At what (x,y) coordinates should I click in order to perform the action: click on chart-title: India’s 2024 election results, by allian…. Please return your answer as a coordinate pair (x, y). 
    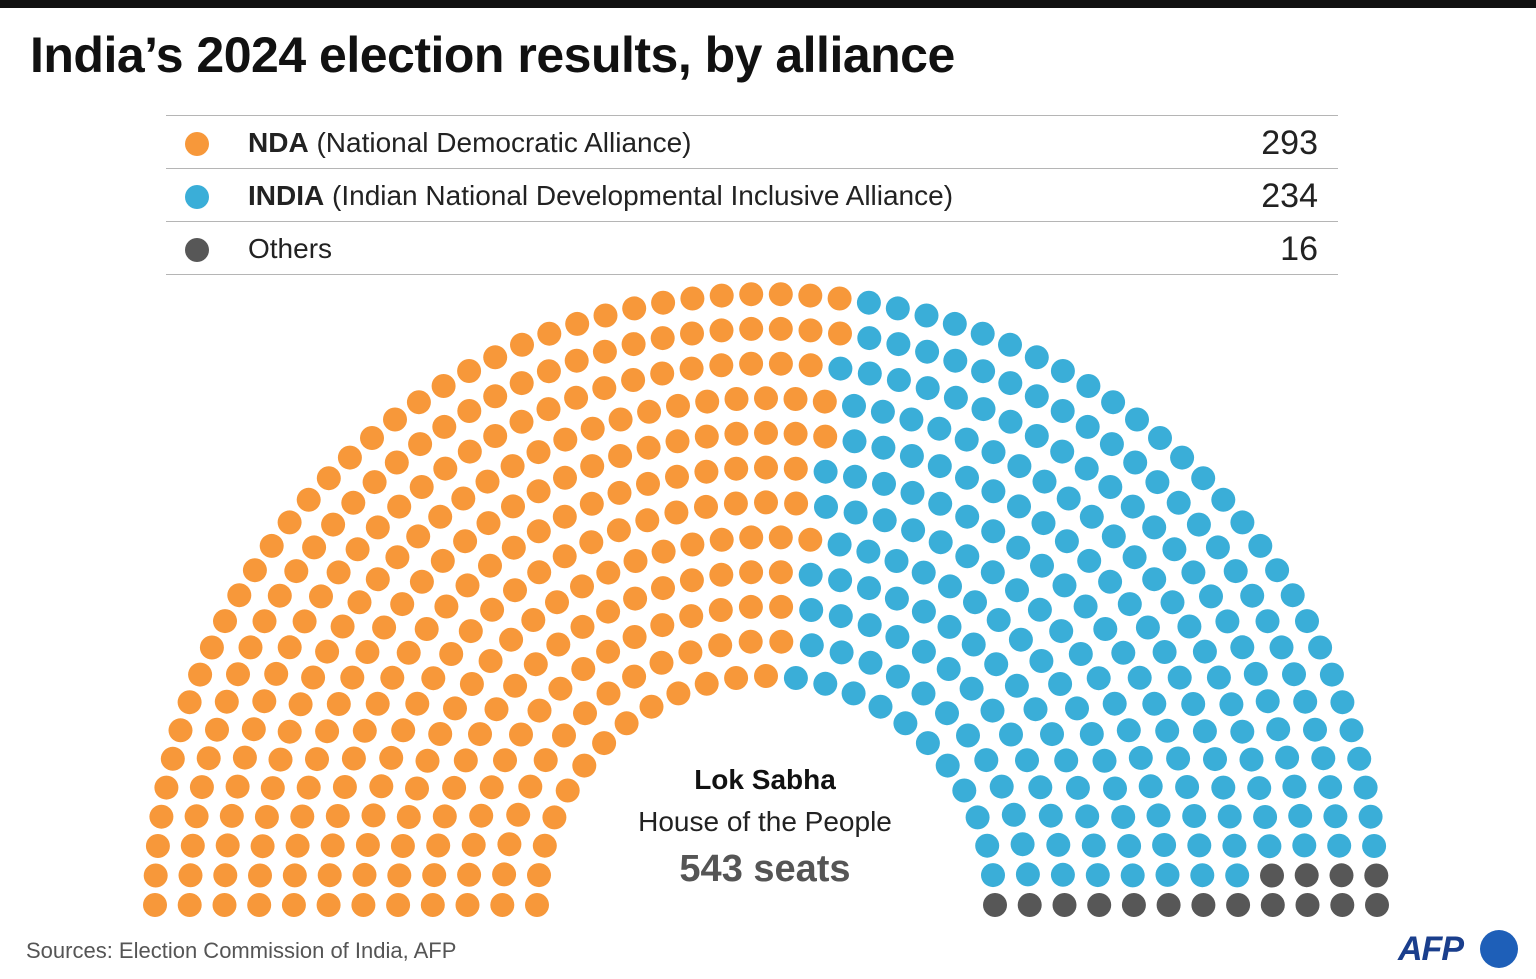
    Looking at the image, I should click on (492, 55).